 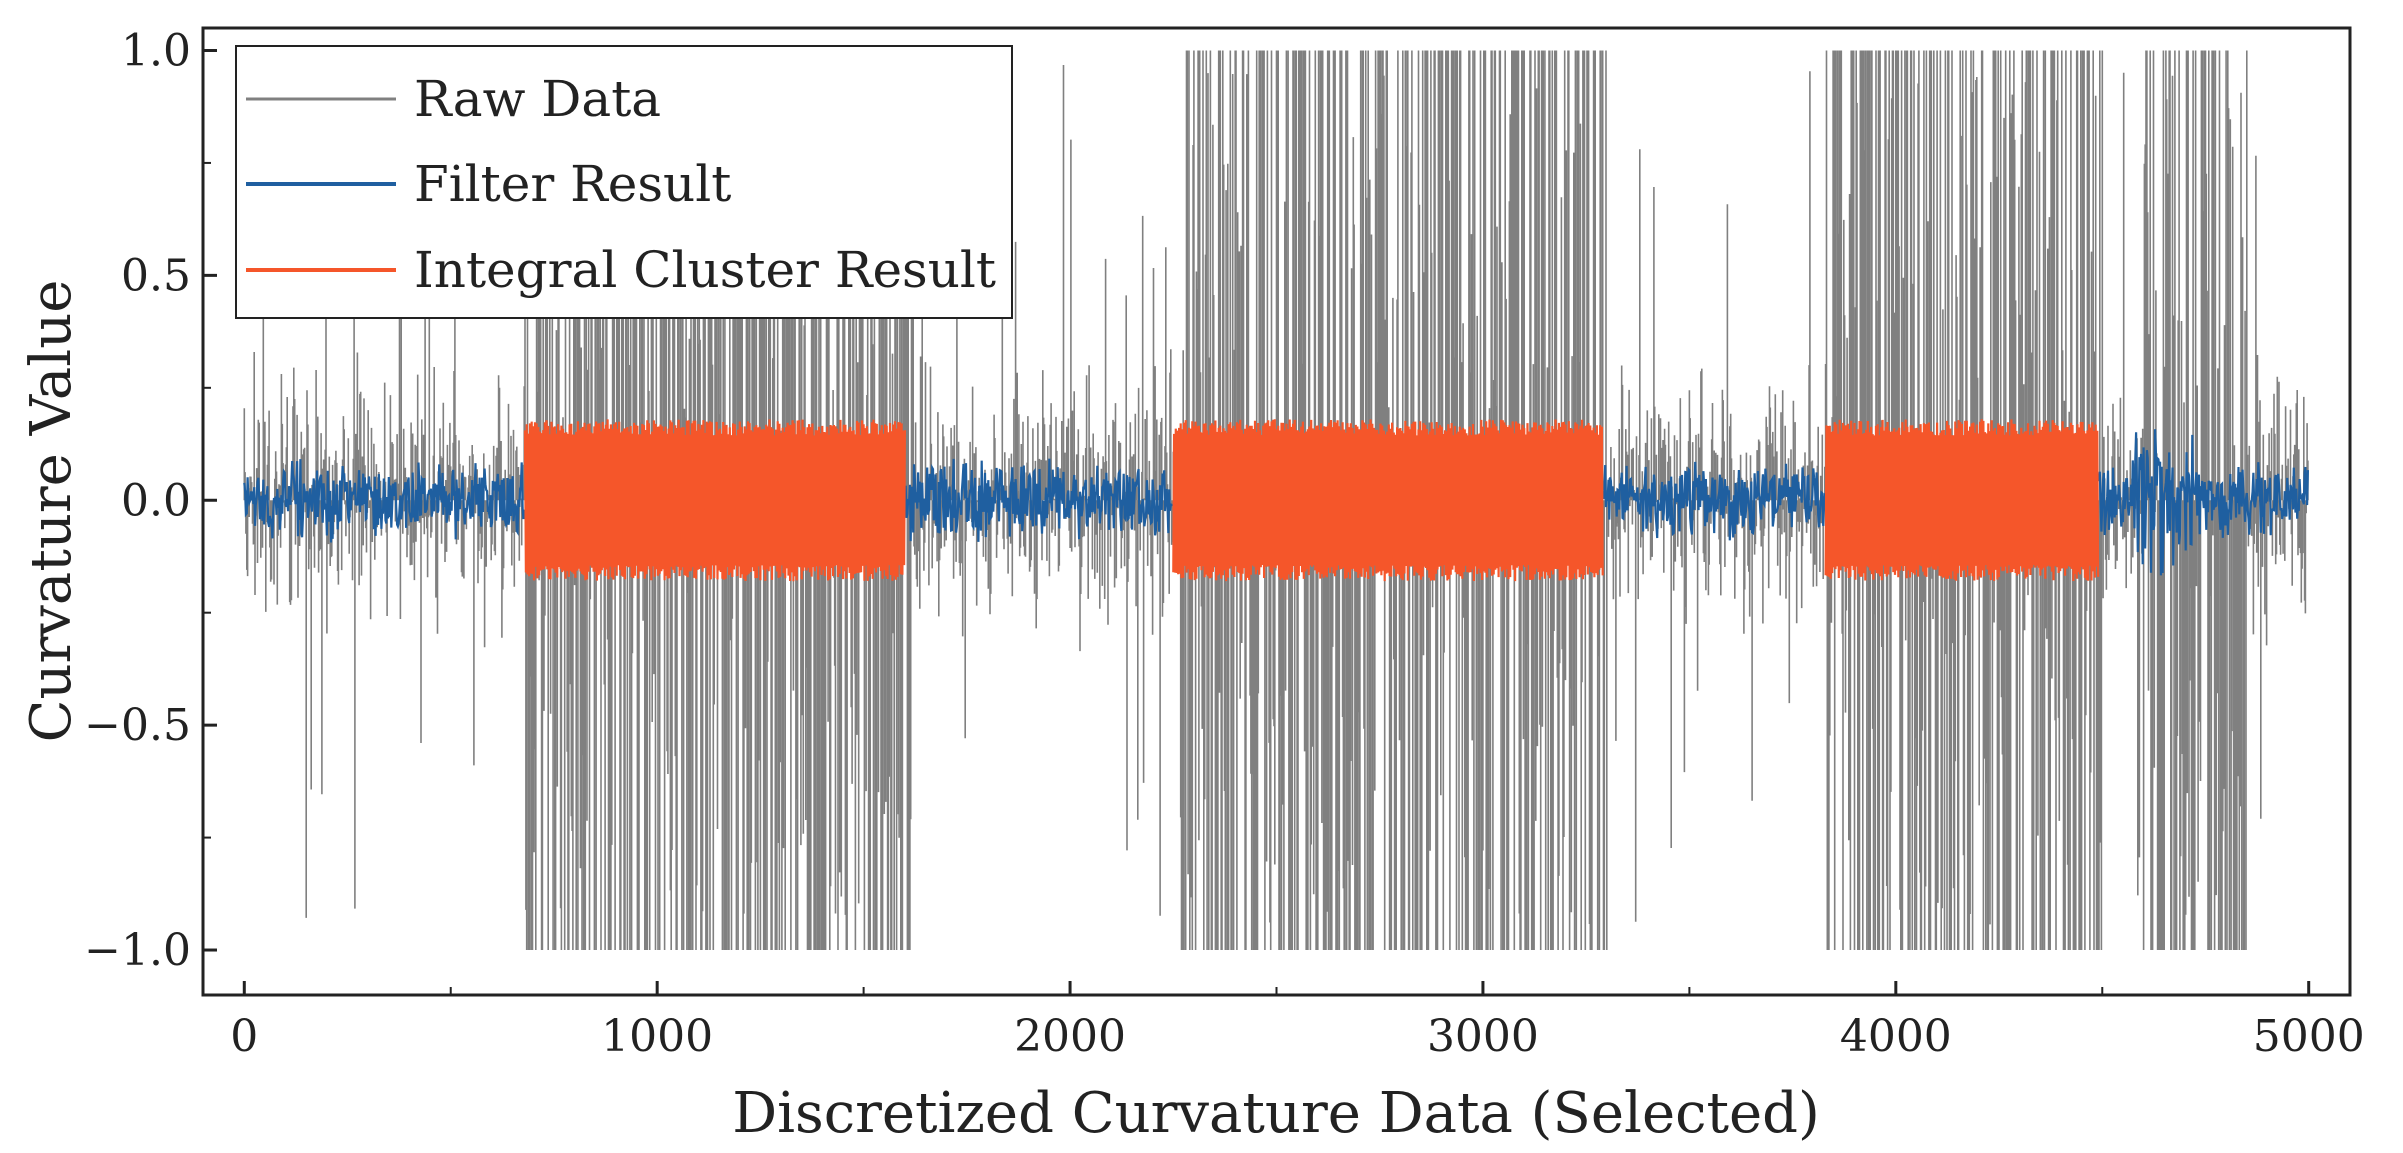 I want to click on x-tick-label-0: 0, so click(x=244, y=1036).